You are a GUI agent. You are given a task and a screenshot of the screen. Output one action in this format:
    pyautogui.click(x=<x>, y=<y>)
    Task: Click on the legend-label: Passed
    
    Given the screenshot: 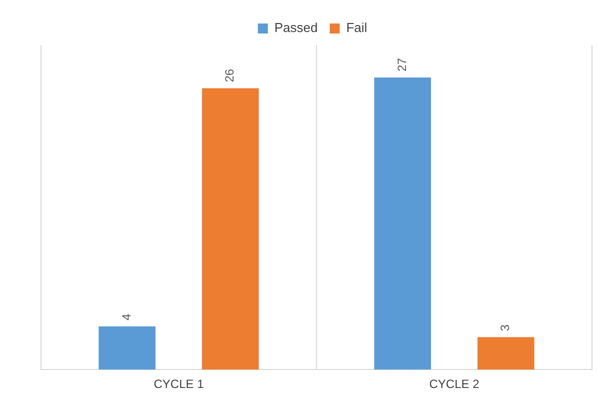 What is the action you would take?
    pyautogui.click(x=296, y=28)
    